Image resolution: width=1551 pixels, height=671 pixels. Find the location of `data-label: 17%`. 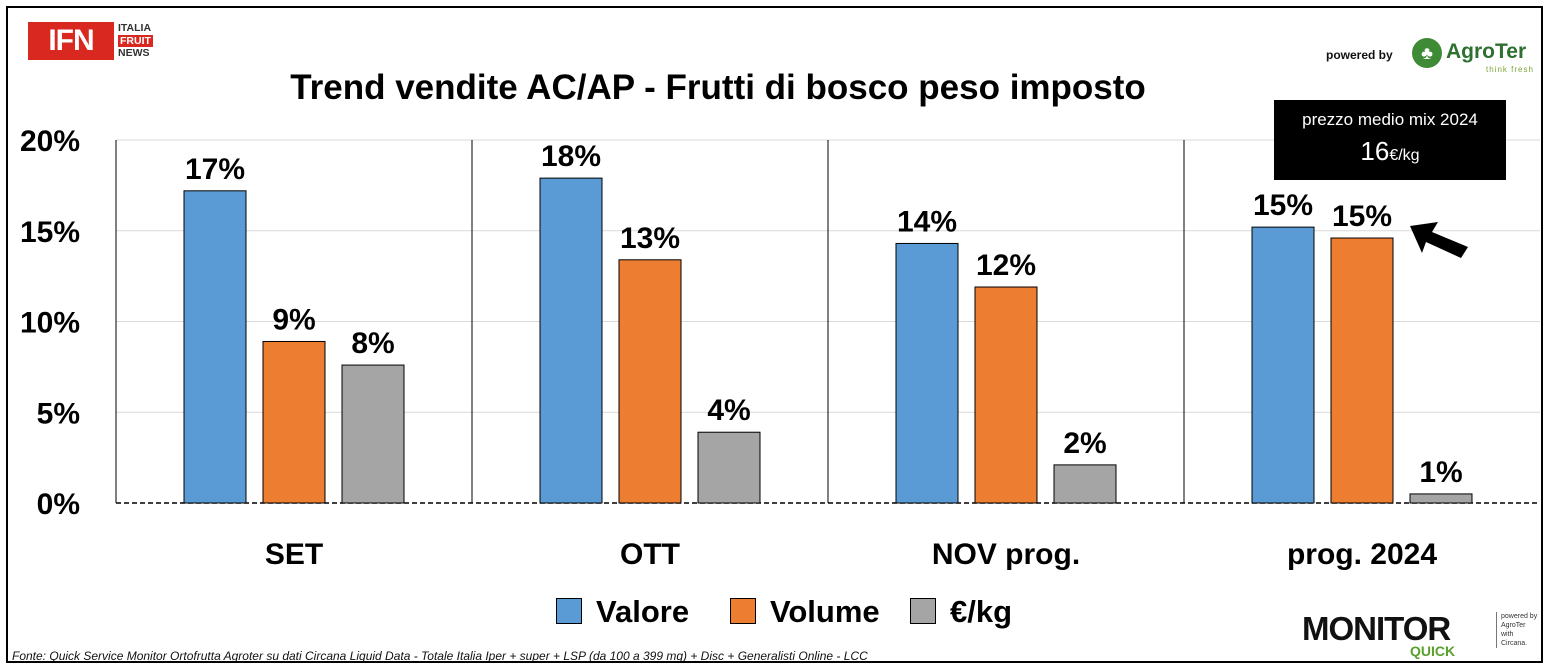

data-label: 17% is located at coordinates (215, 169).